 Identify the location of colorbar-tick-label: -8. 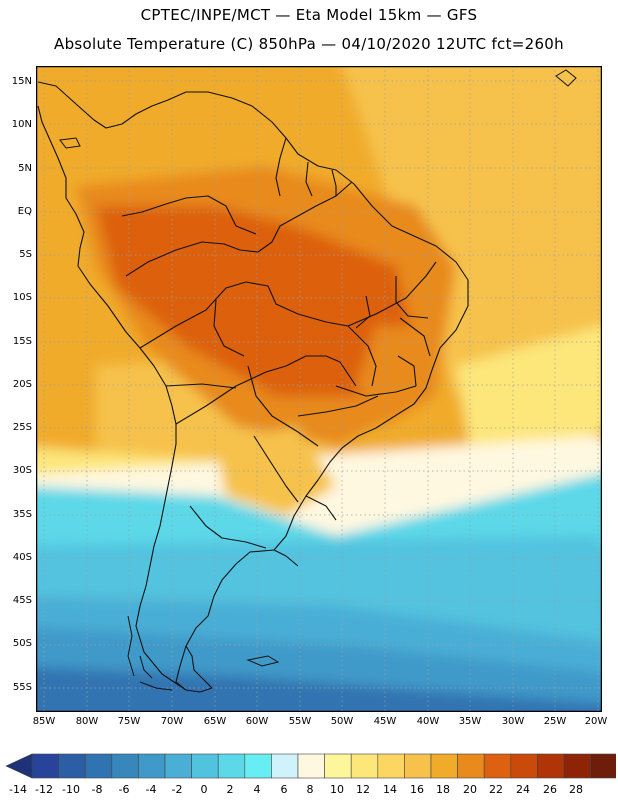
(97, 789).